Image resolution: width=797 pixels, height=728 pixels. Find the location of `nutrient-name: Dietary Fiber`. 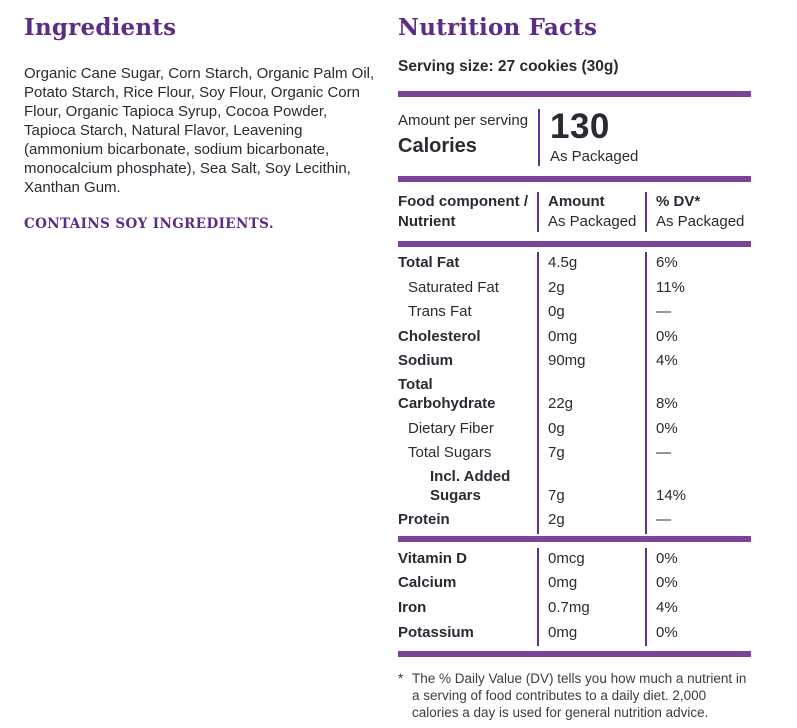

nutrient-name: Dietary Fiber is located at coordinates (451, 428).